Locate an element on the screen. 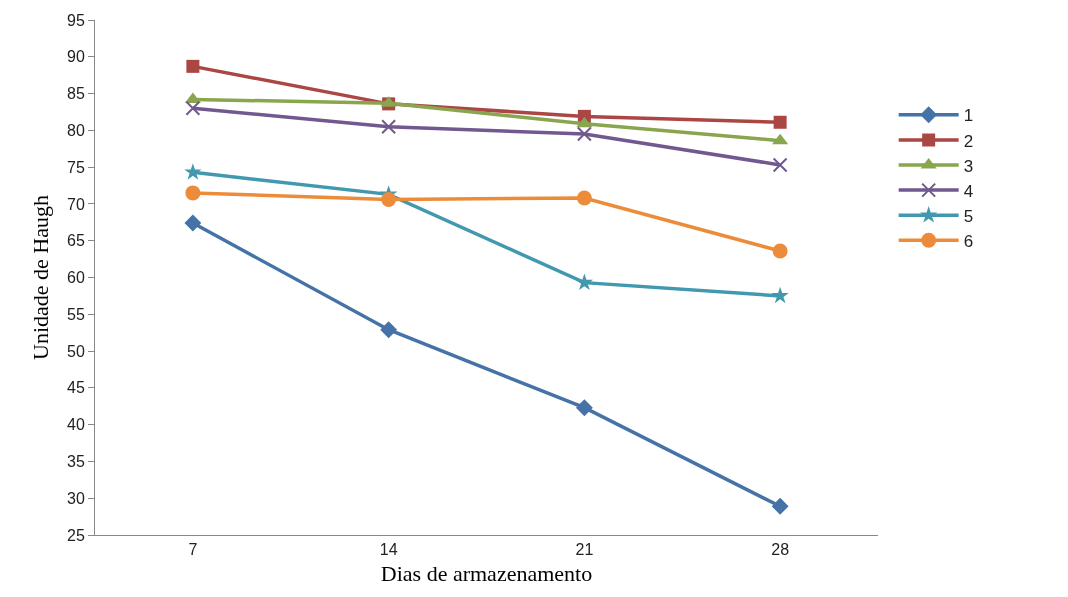  y-tick-label: 55 is located at coordinates (76, 314).